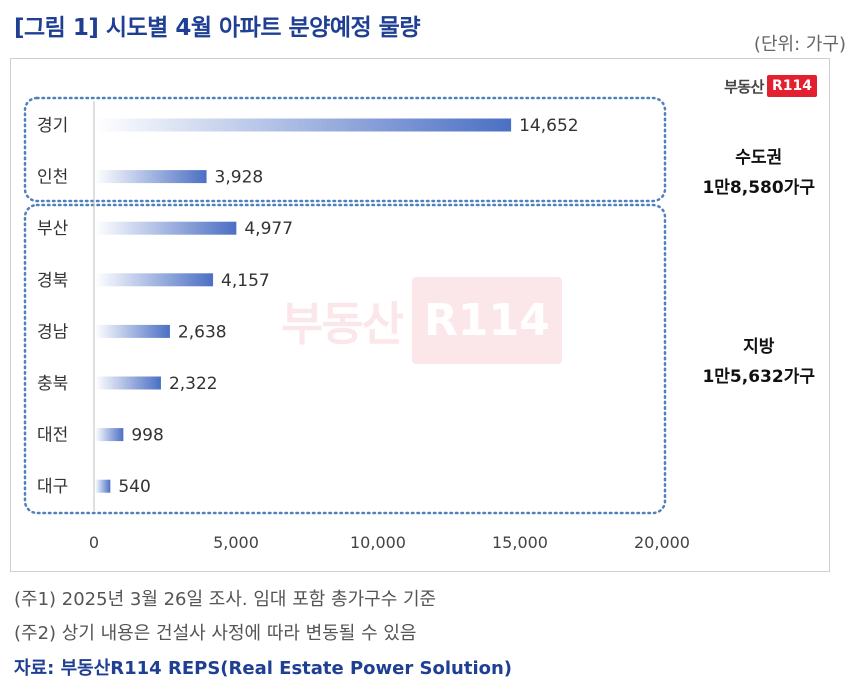 This screenshot has height=683, width=860. What do you see at coordinates (345, 149) in the screenshot?
I see `group-frame-capital` at bounding box center [345, 149].